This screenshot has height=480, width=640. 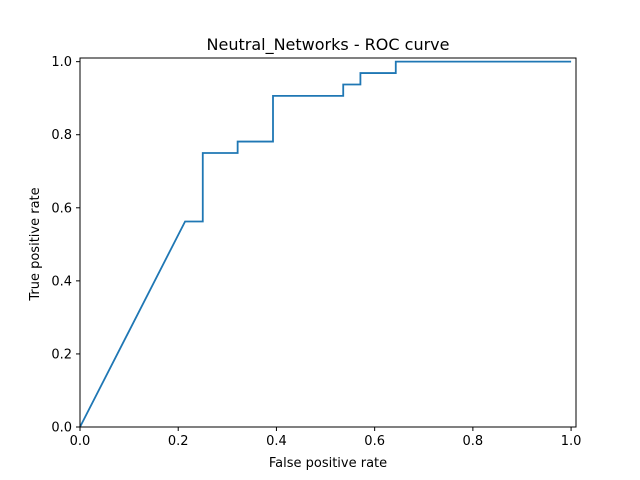 What do you see at coordinates (473, 441) in the screenshot?
I see `x-tick-label-4: 0.8` at bounding box center [473, 441].